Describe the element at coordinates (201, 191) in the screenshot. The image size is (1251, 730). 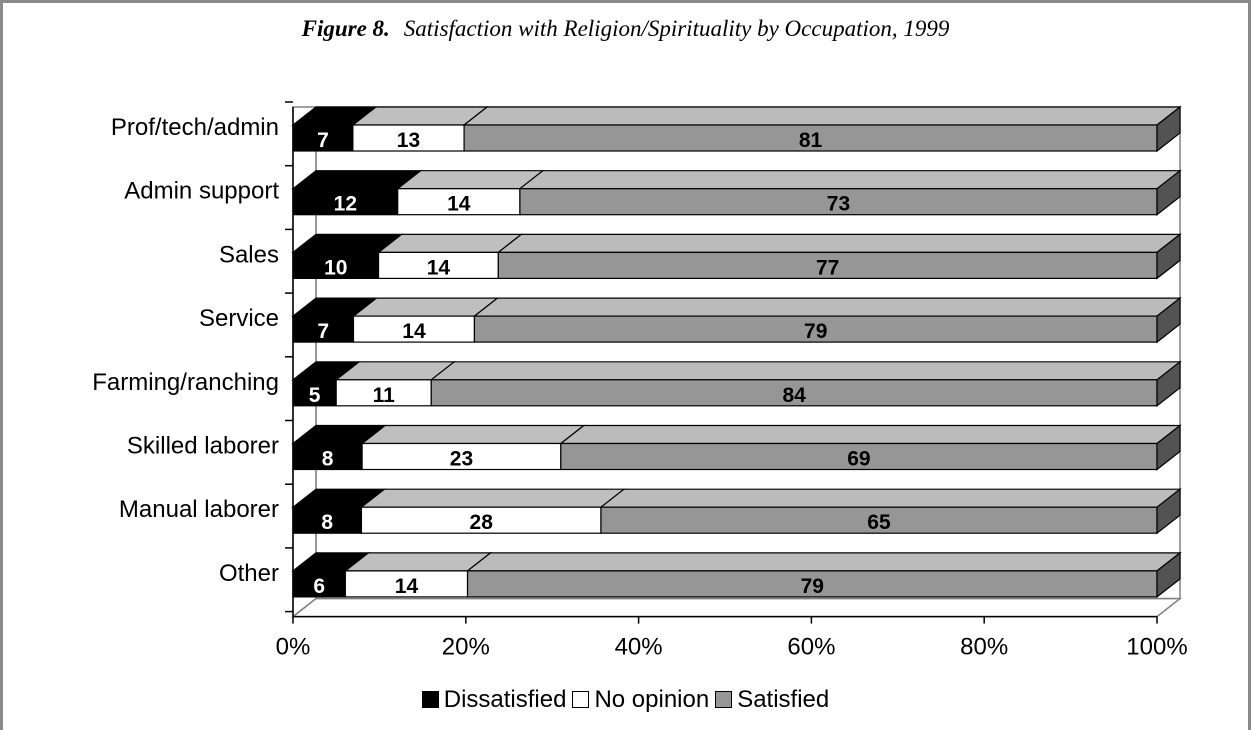
I see `category-label: Admin support` at that location.